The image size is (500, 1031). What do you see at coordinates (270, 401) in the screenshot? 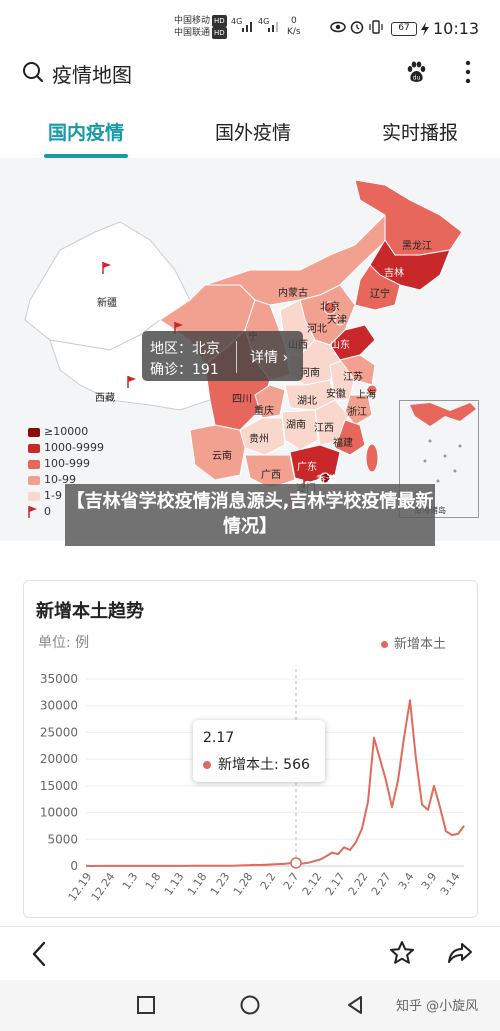
I see `province-chongqing` at bounding box center [270, 401].